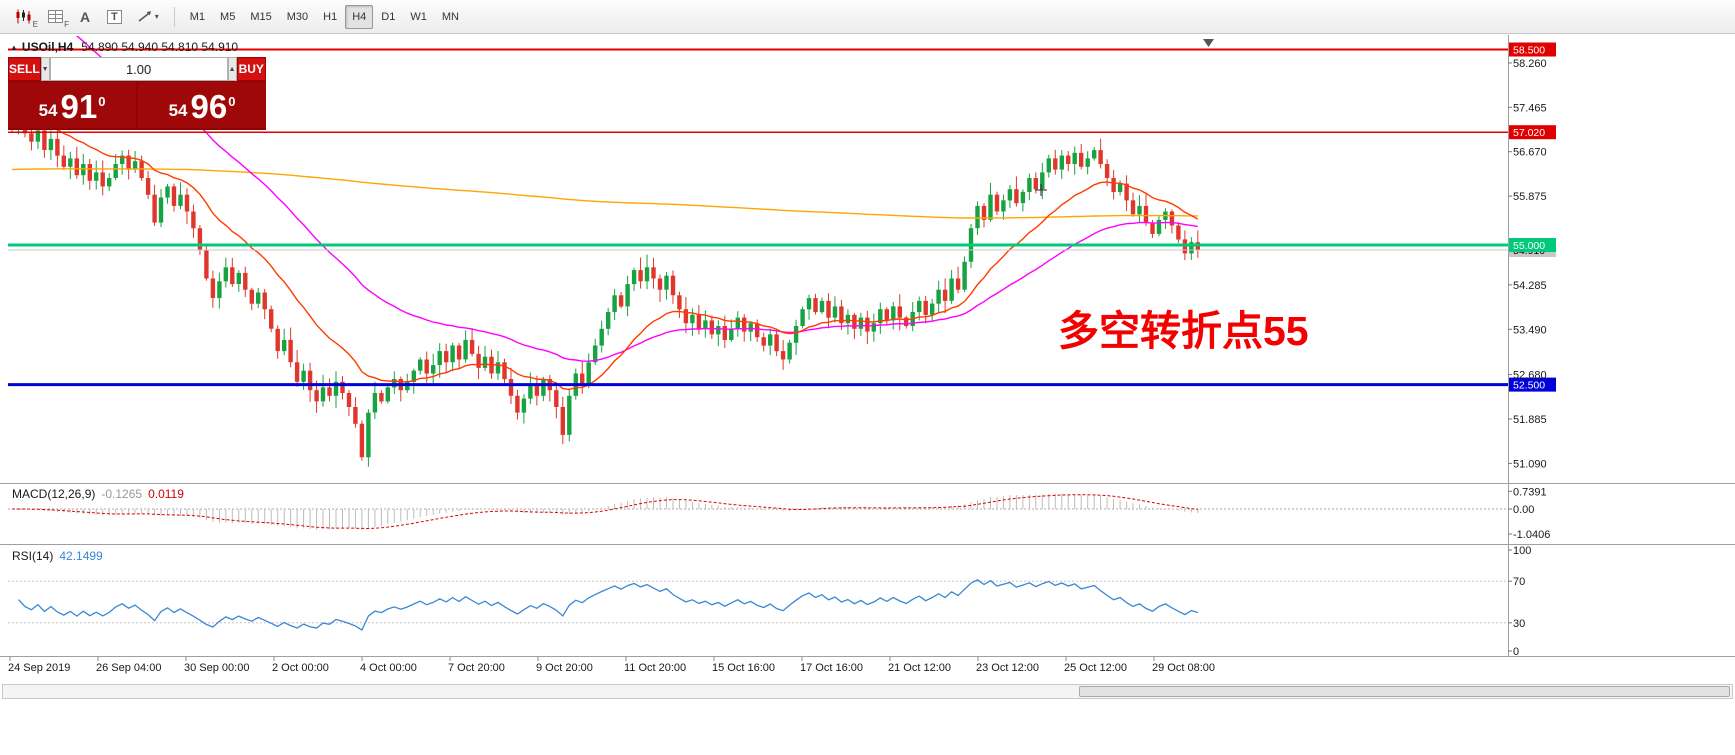 The height and width of the screenshot is (755, 1735). What do you see at coordinates (1530, 64) in the screenshot?
I see `svg-text: 58.260` at bounding box center [1530, 64].